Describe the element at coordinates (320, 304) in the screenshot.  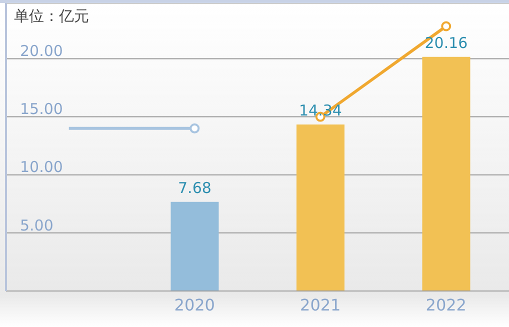
I see `x-tick-label: 2021` at that location.